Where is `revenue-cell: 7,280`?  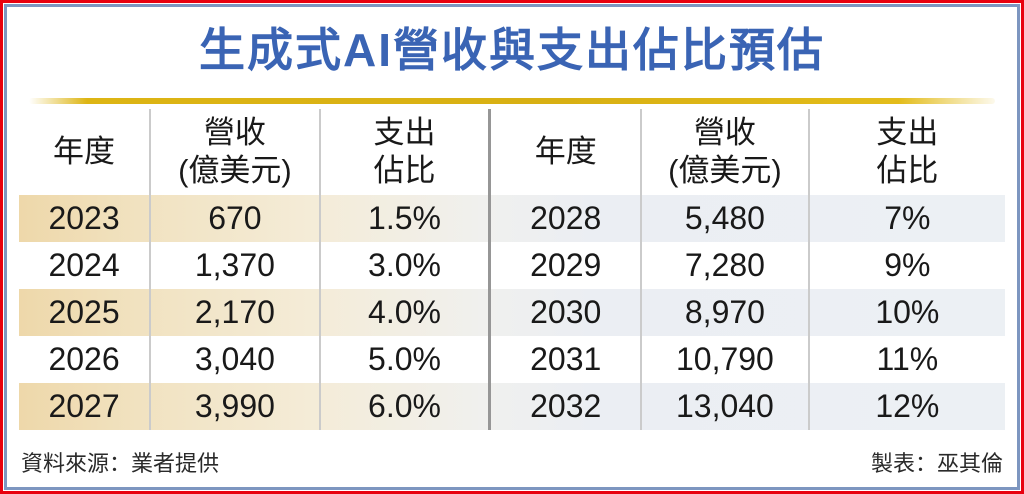
revenue-cell: 7,280 is located at coordinates (726, 265).